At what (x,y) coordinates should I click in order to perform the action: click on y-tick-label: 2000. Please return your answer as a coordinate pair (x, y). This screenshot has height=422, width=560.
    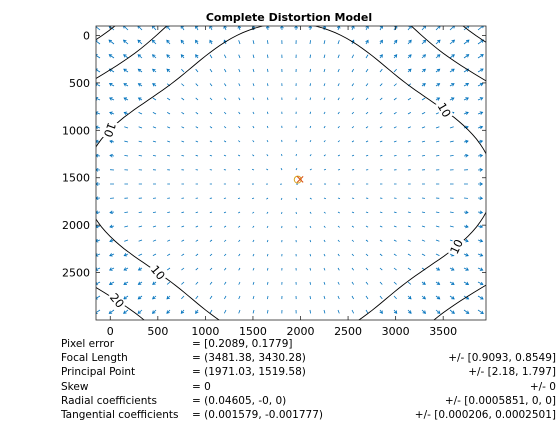
    Looking at the image, I should click on (76, 225).